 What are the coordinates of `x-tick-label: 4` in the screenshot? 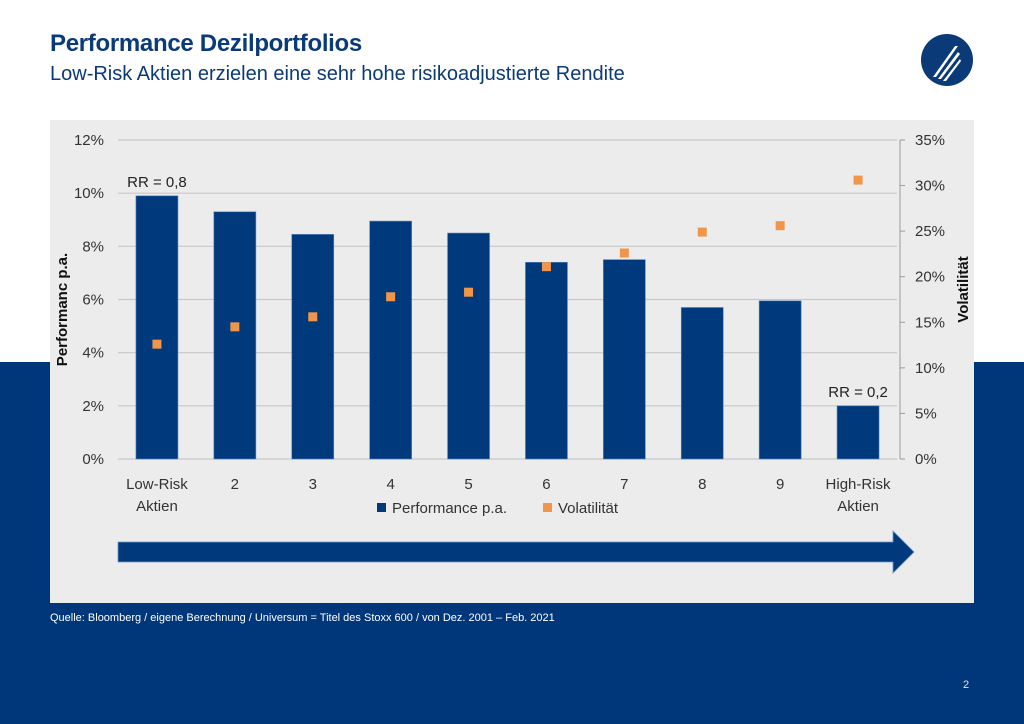 It's located at (390, 484).